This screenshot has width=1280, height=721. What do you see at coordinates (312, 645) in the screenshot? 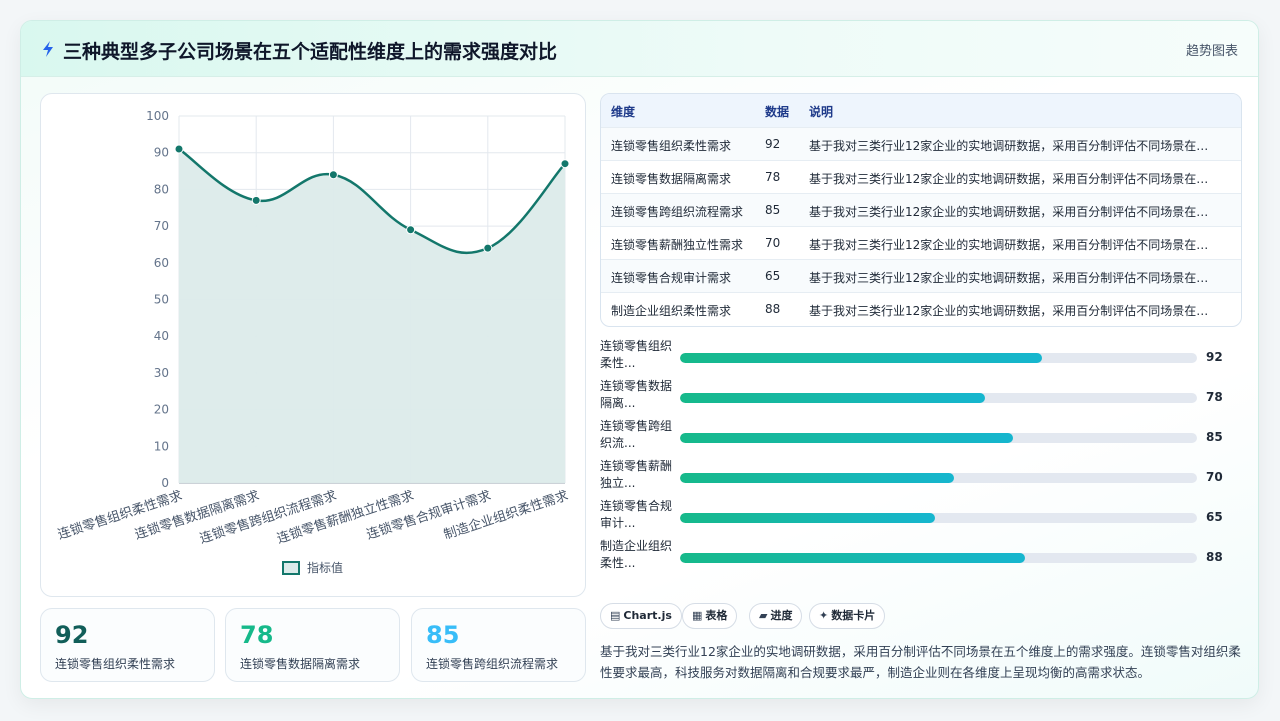
I see `kpi-card: 78 连锁零售数据隔离需求` at bounding box center [312, 645].